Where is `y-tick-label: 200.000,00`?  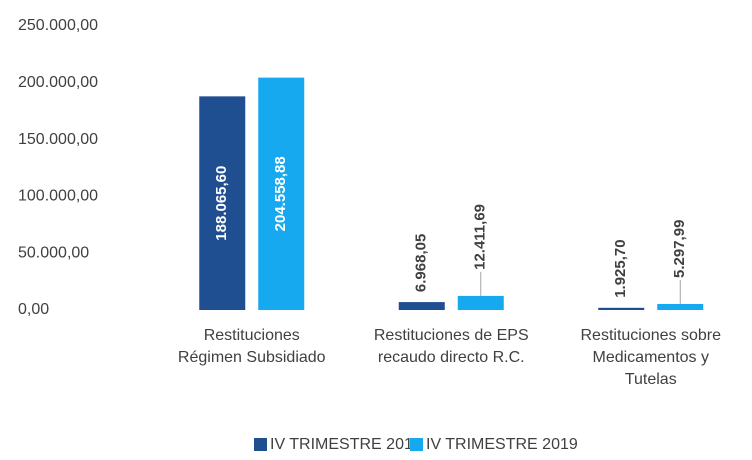
y-tick-label: 200.000,00 is located at coordinates (58, 82).